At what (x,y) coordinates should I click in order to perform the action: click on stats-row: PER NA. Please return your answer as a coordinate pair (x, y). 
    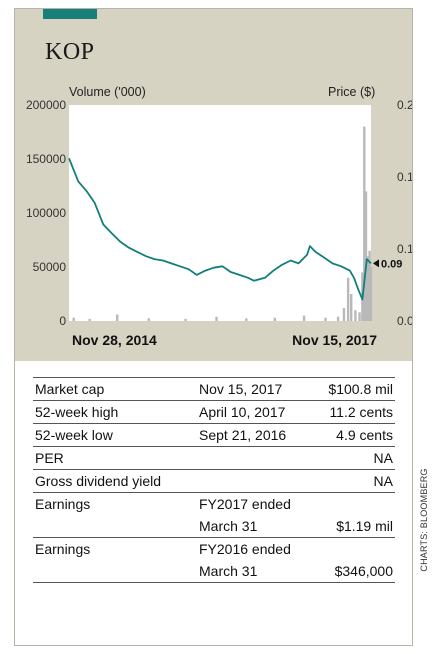
    Looking at the image, I should click on (214, 458).